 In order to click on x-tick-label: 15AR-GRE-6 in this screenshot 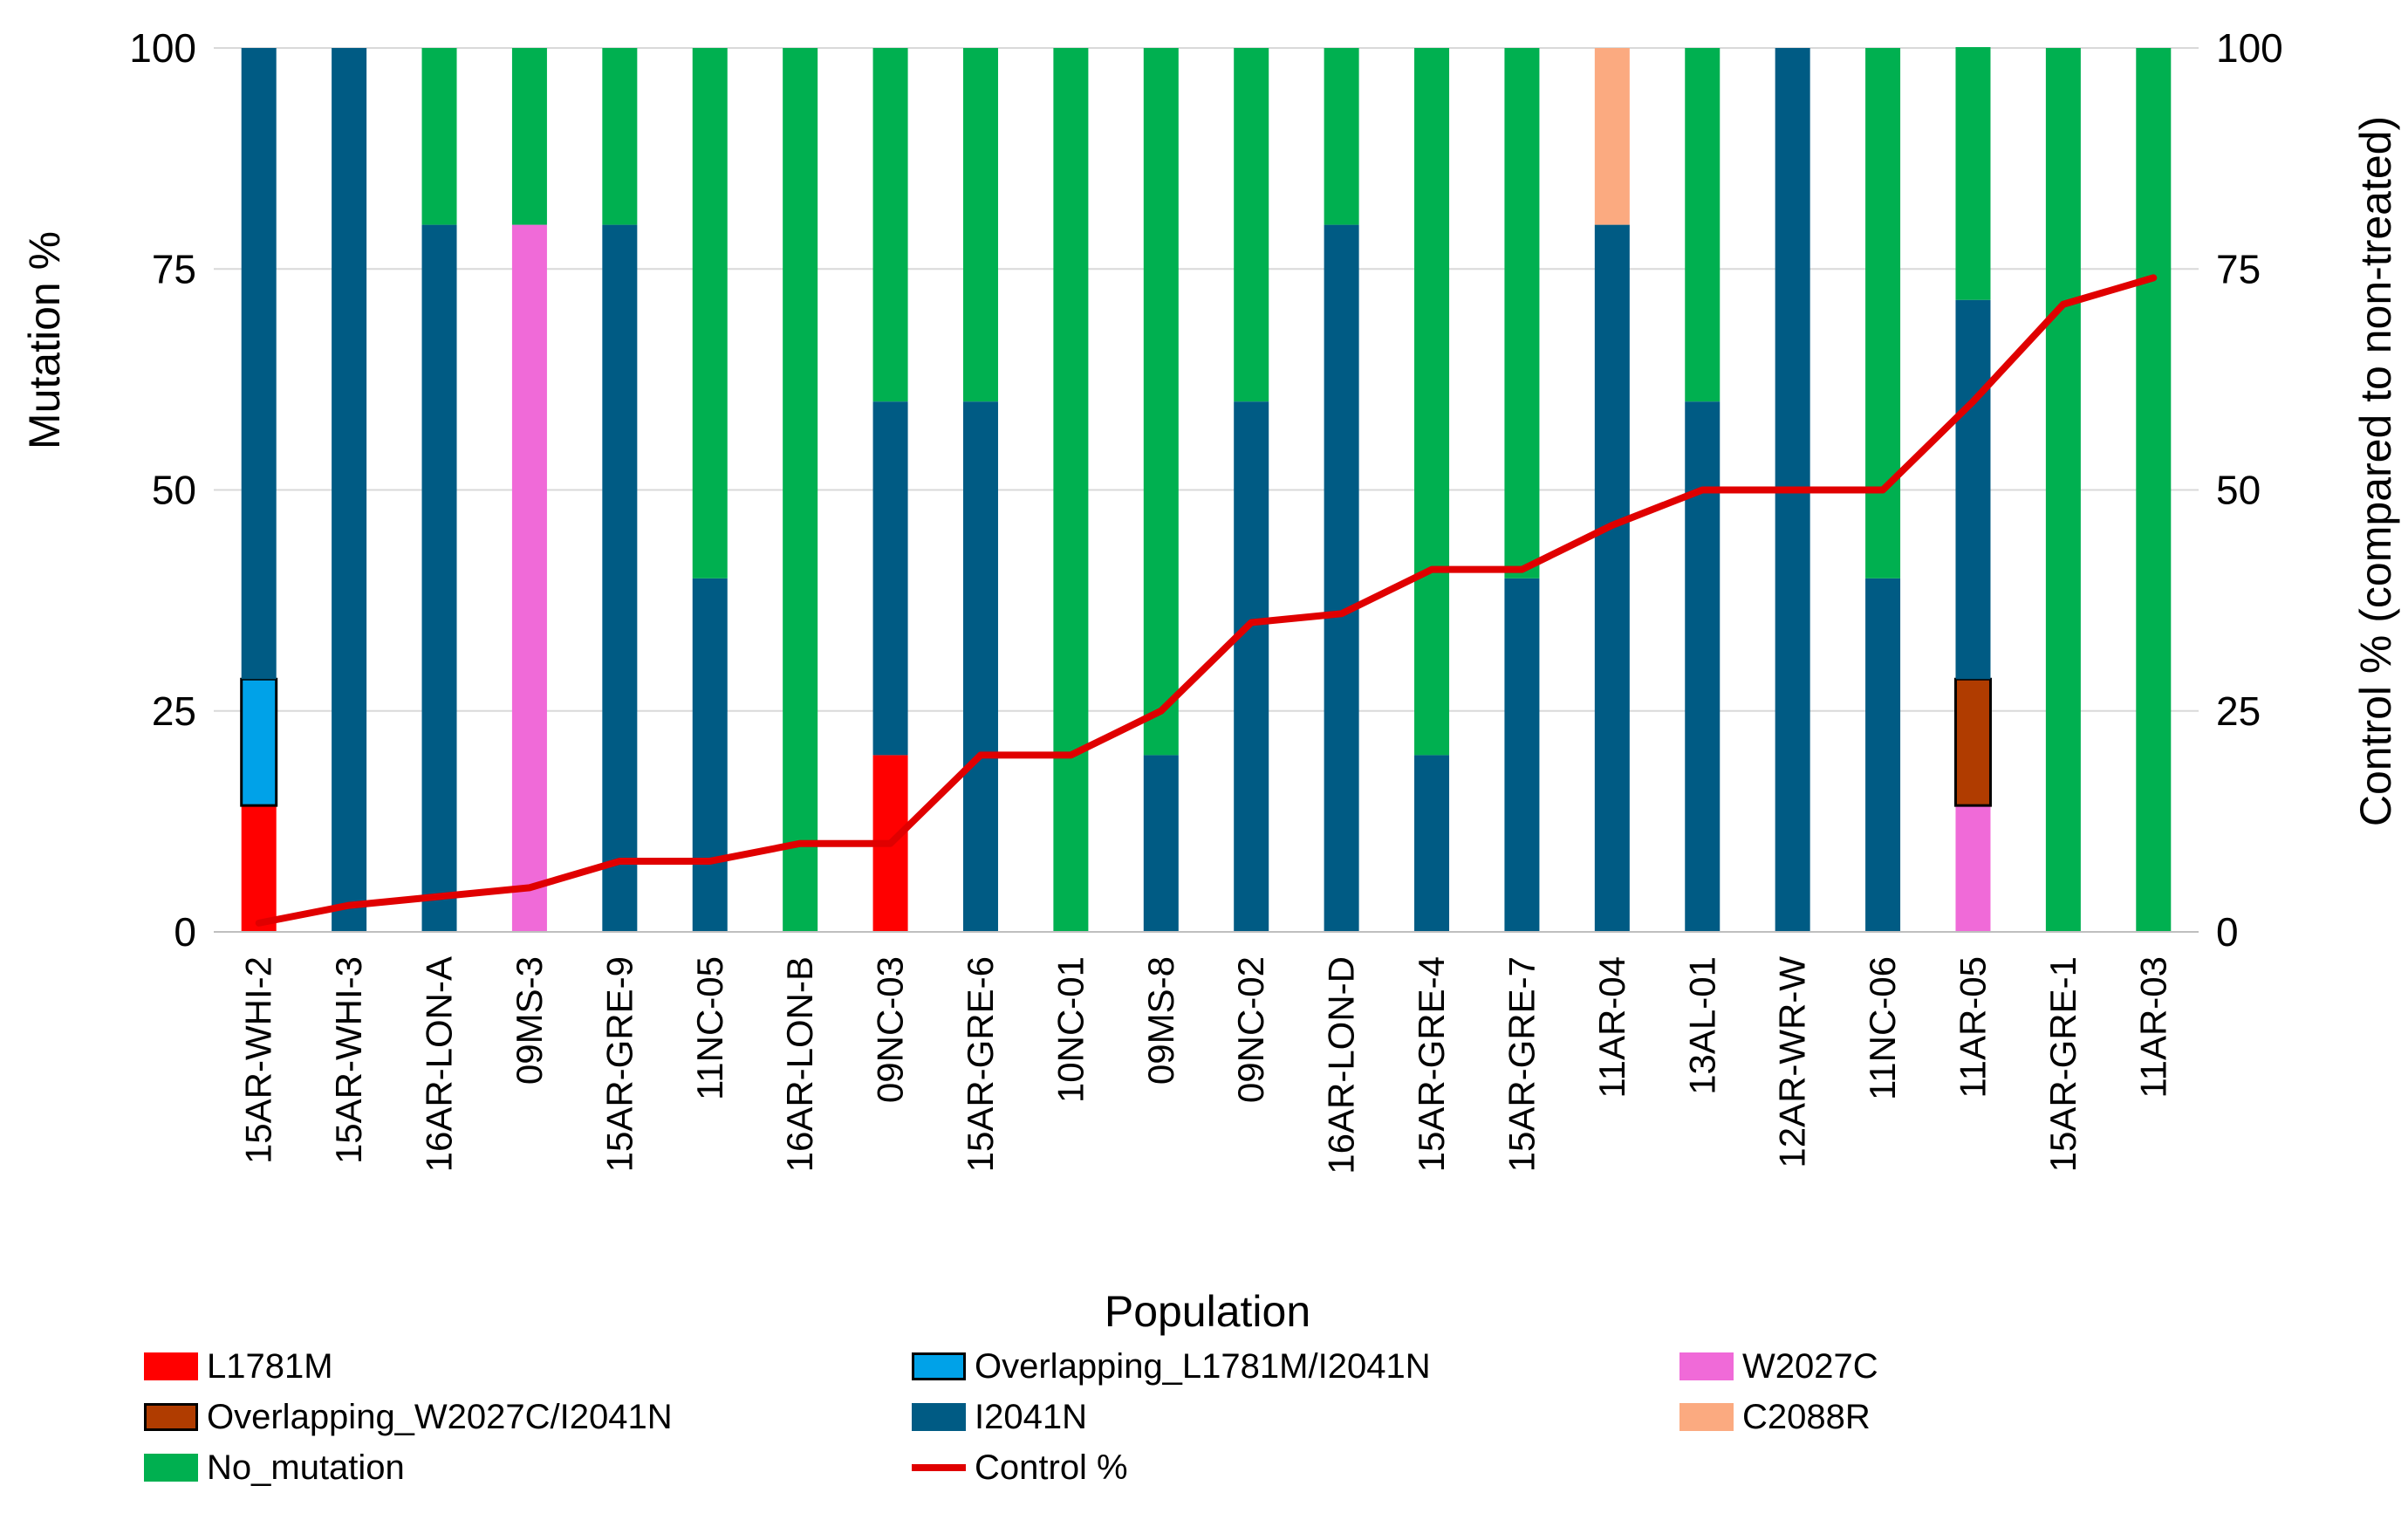, I will do `click(981, 1064)`.